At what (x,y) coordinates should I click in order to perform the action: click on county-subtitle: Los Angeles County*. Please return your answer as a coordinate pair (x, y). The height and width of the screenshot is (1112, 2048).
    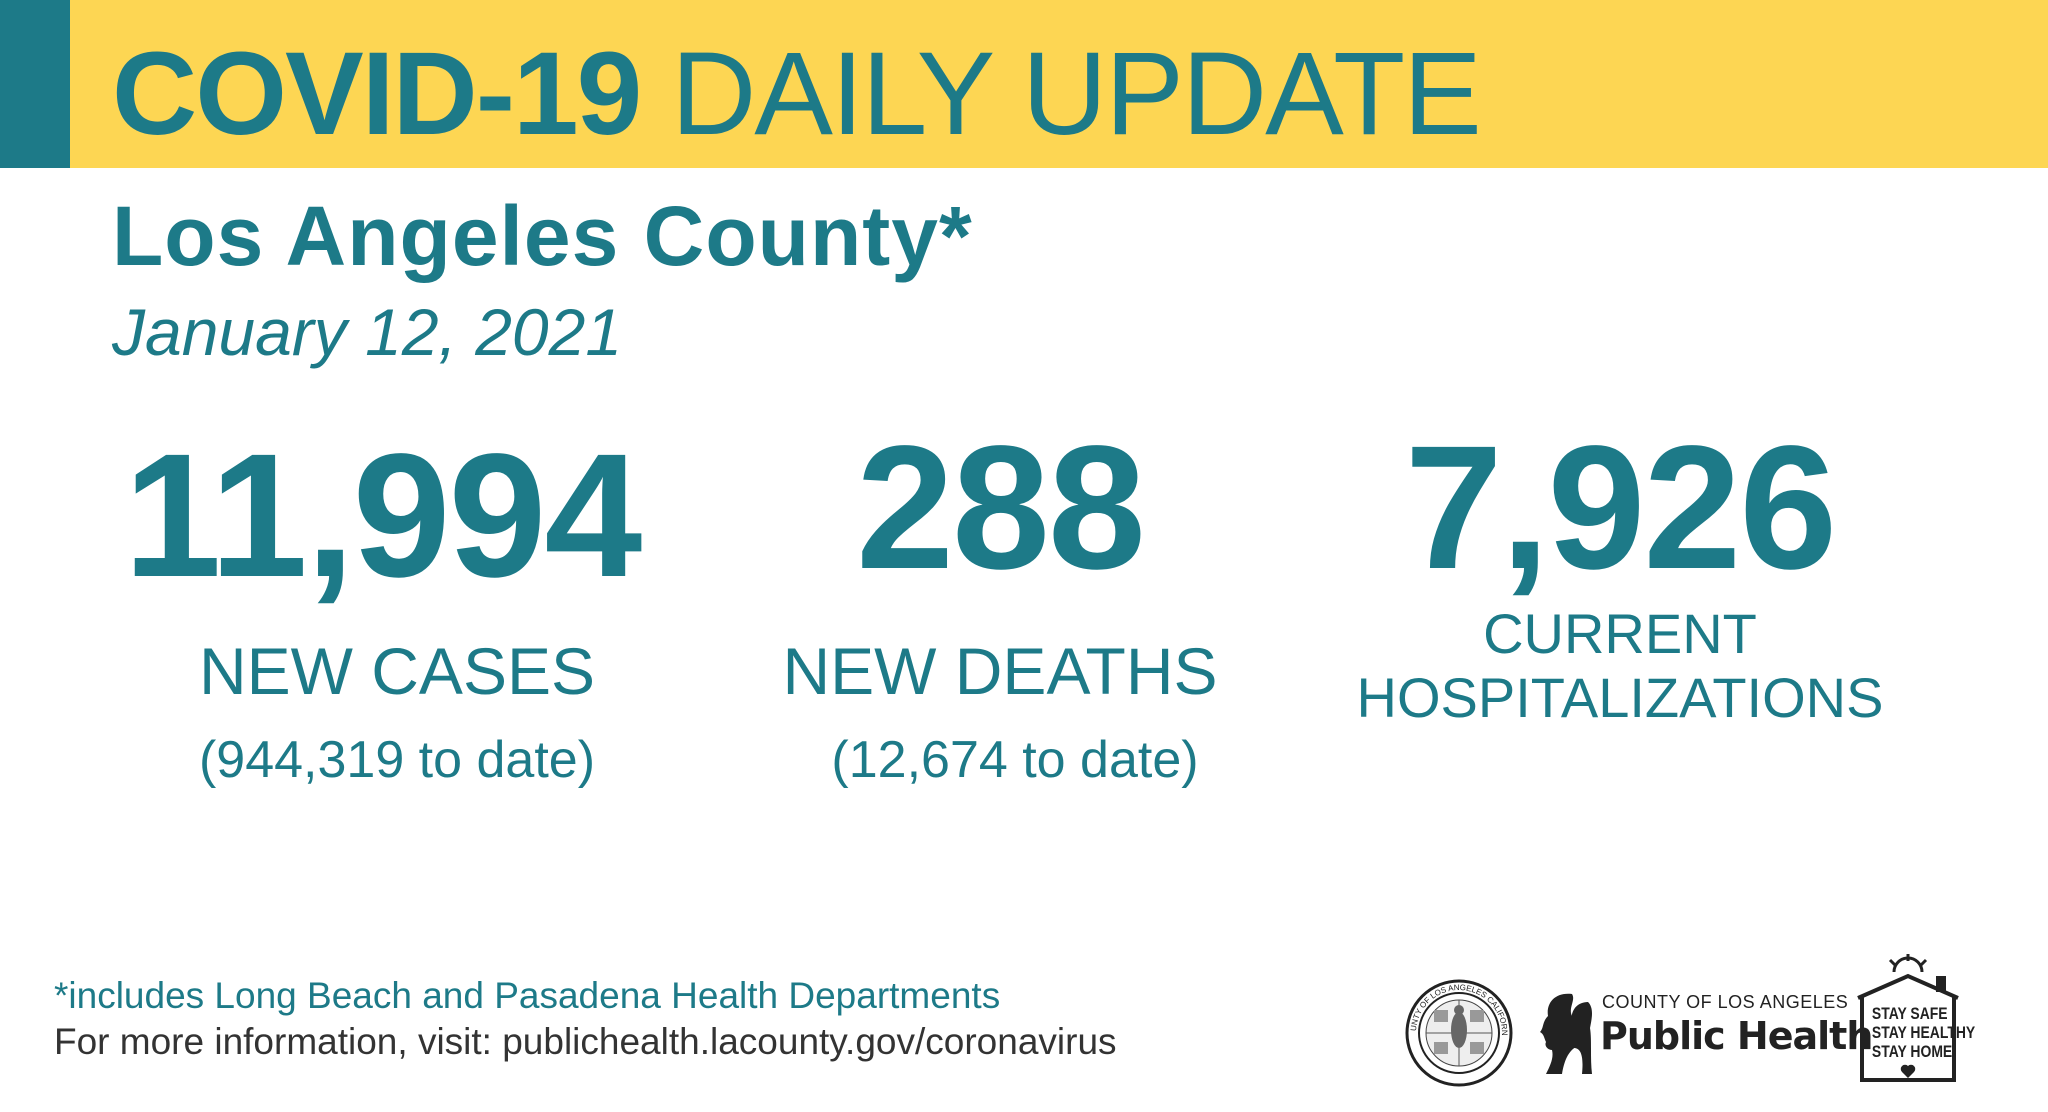
    Looking at the image, I should click on (542, 236).